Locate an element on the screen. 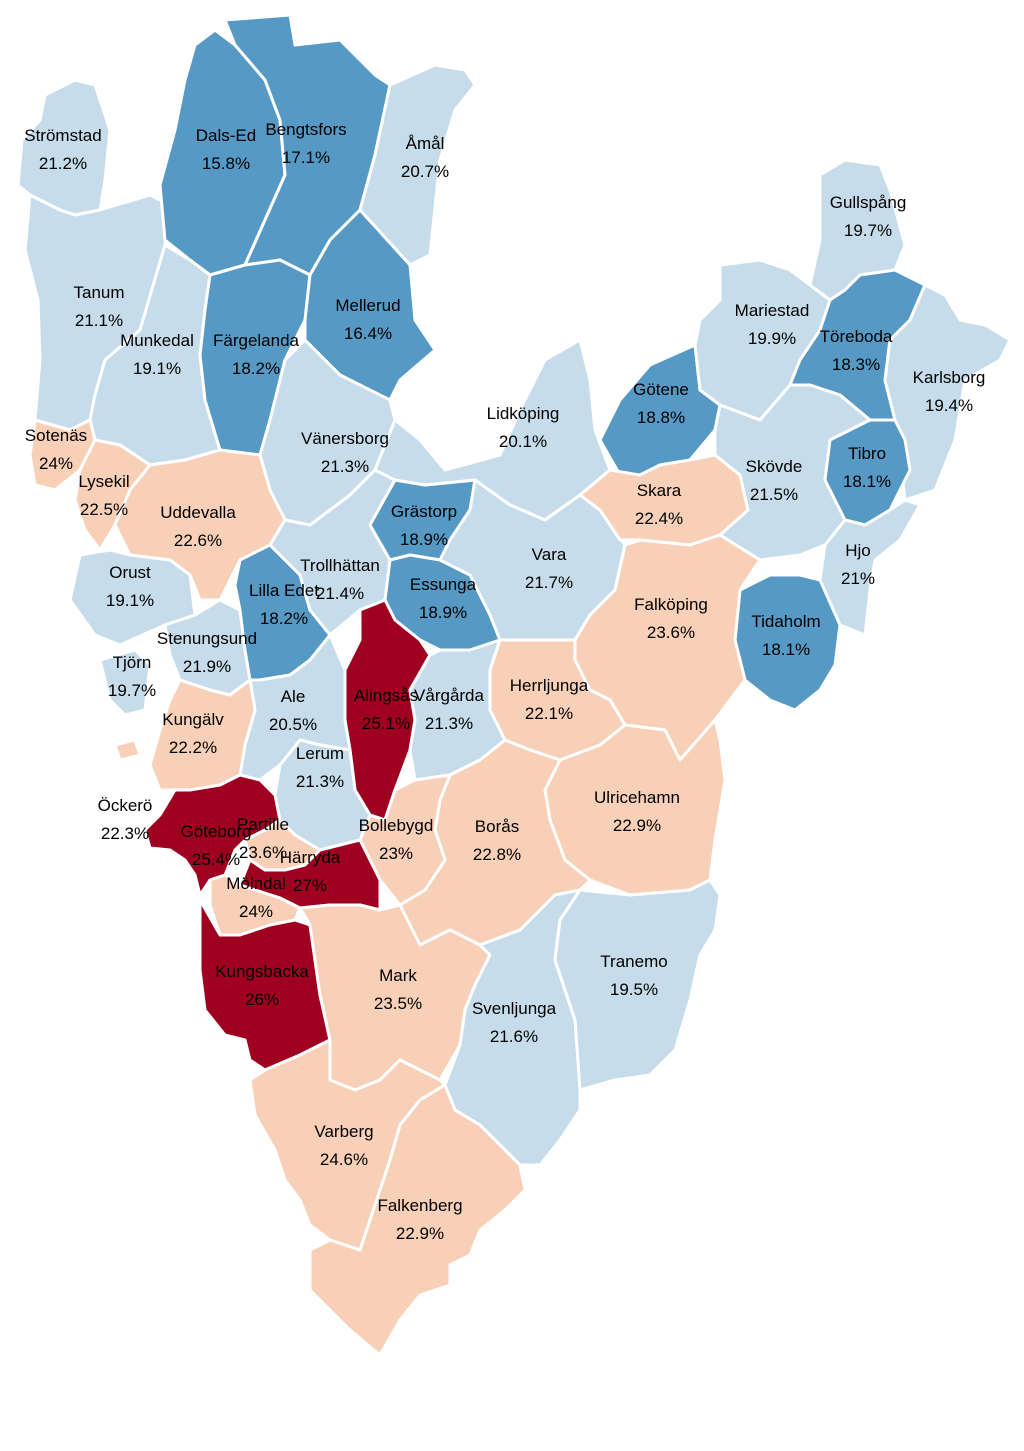 This screenshot has width=1024, height=1451. label-stromstad-name: Strömstad is located at coordinates (62, 135).